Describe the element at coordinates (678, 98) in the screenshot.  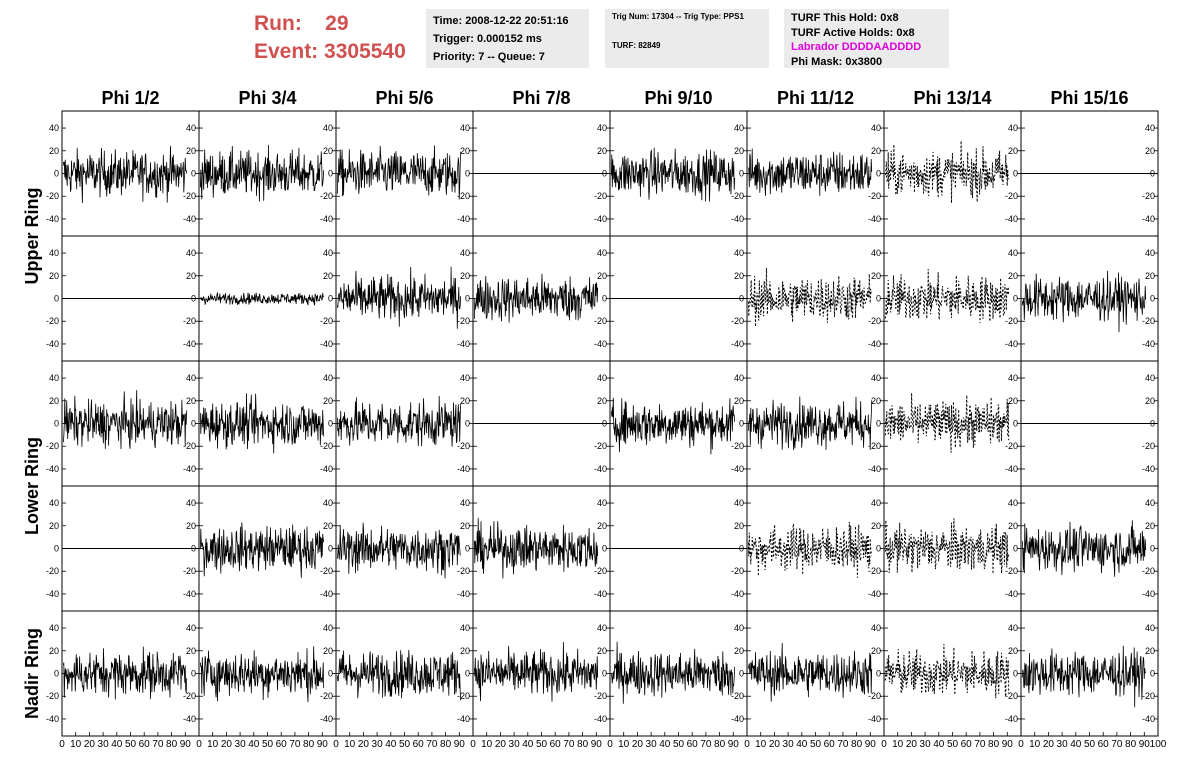
I see `column-title: Phi 9/10` at that location.